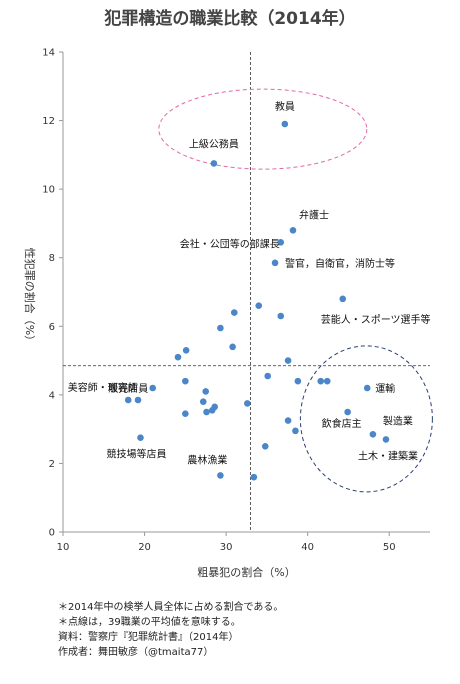  What do you see at coordinates (307, 547) in the screenshot?
I see `x-tick-label: 40` at bounding box center [307, 547].